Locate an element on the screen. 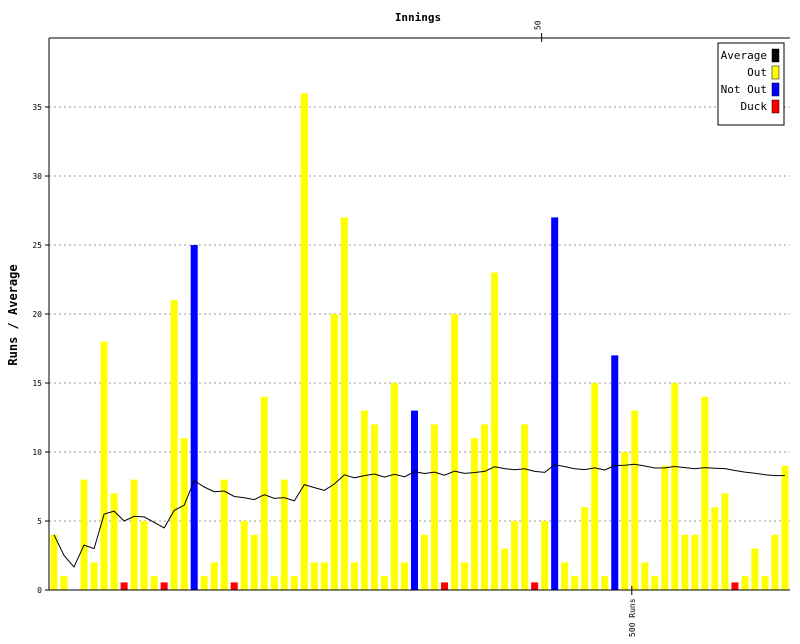 This screenshot has width=800, height=644. y-tick-label: 35 is located at coordinates (37, 107).